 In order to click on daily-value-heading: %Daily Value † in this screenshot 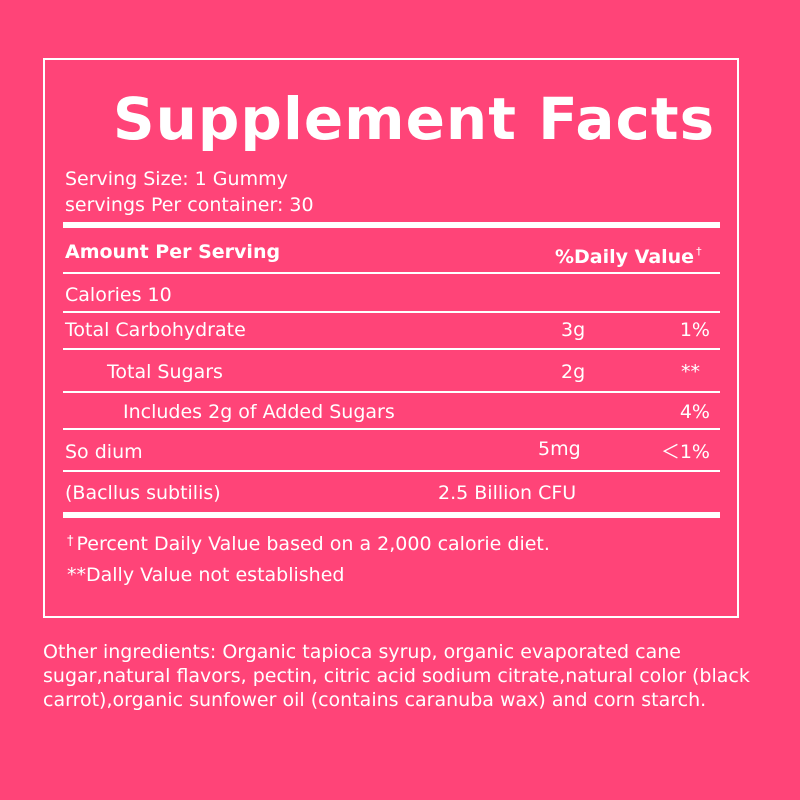, I will do `click(628, 254)`.